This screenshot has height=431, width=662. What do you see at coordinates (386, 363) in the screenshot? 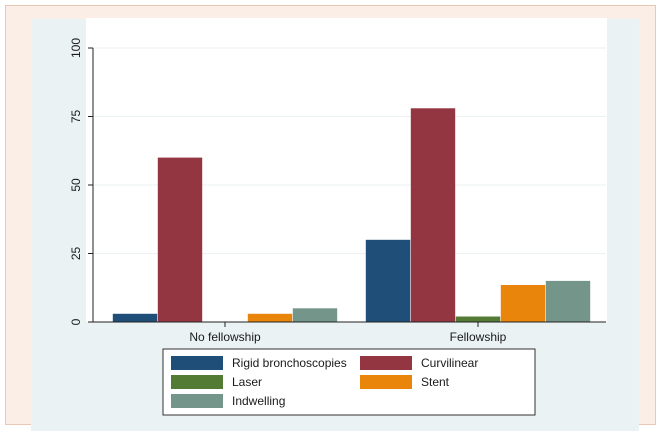
I see `legend-swatch-curvilinear` at bounding box center [386, 363].